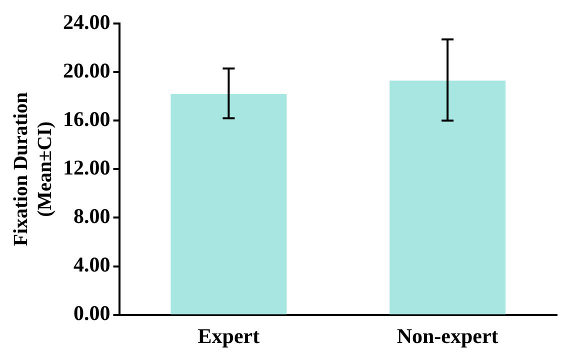 This screenshot has width=569, height=361. Describe the element at coordinates (92, 216) in the screenshot. I see `y-tick-label: 8.00` at that location.